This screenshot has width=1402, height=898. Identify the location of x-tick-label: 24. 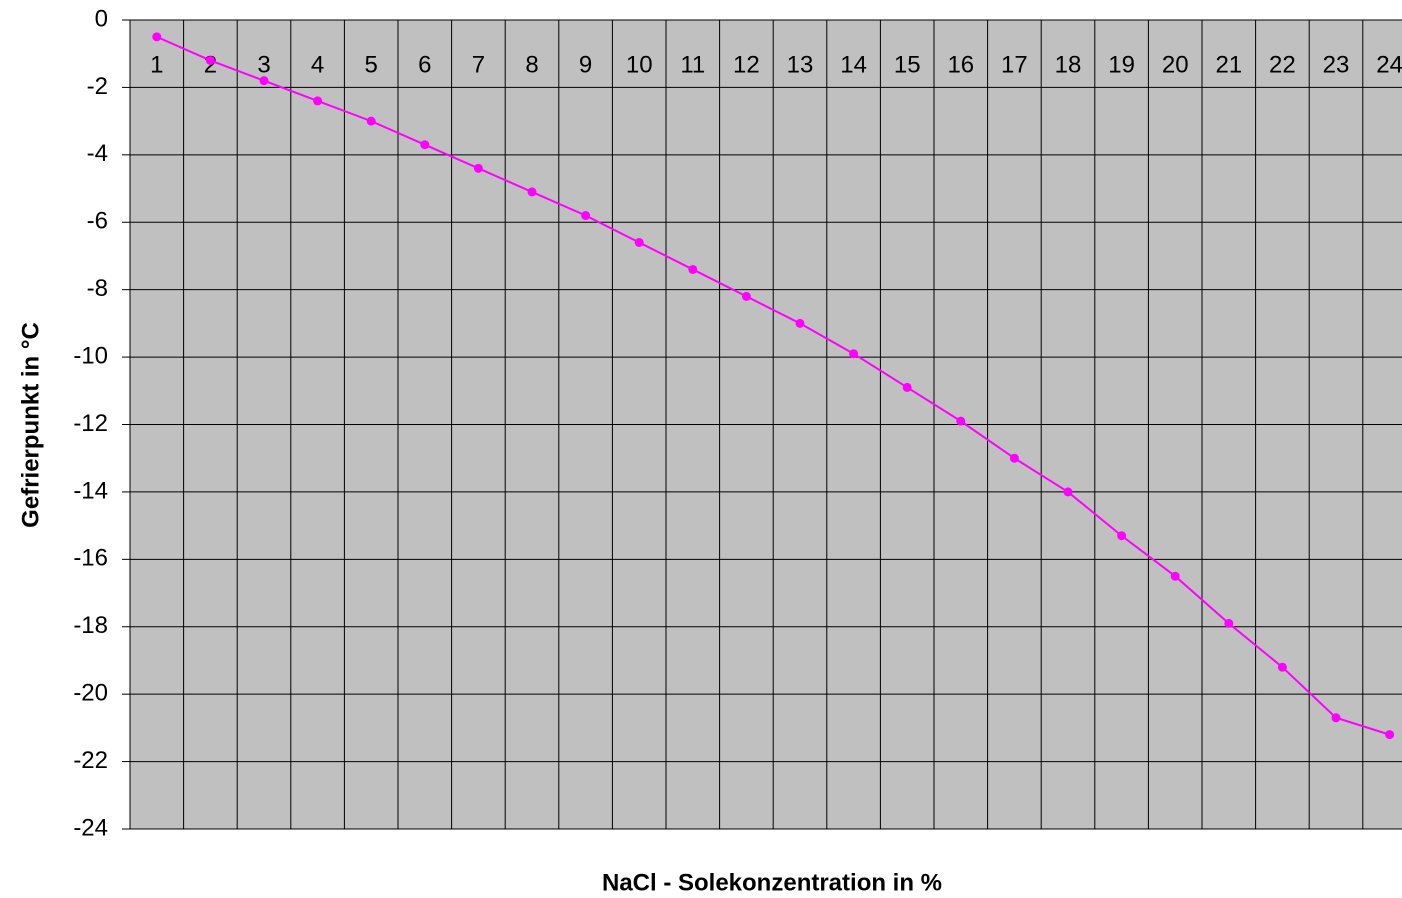
(1389, 64).